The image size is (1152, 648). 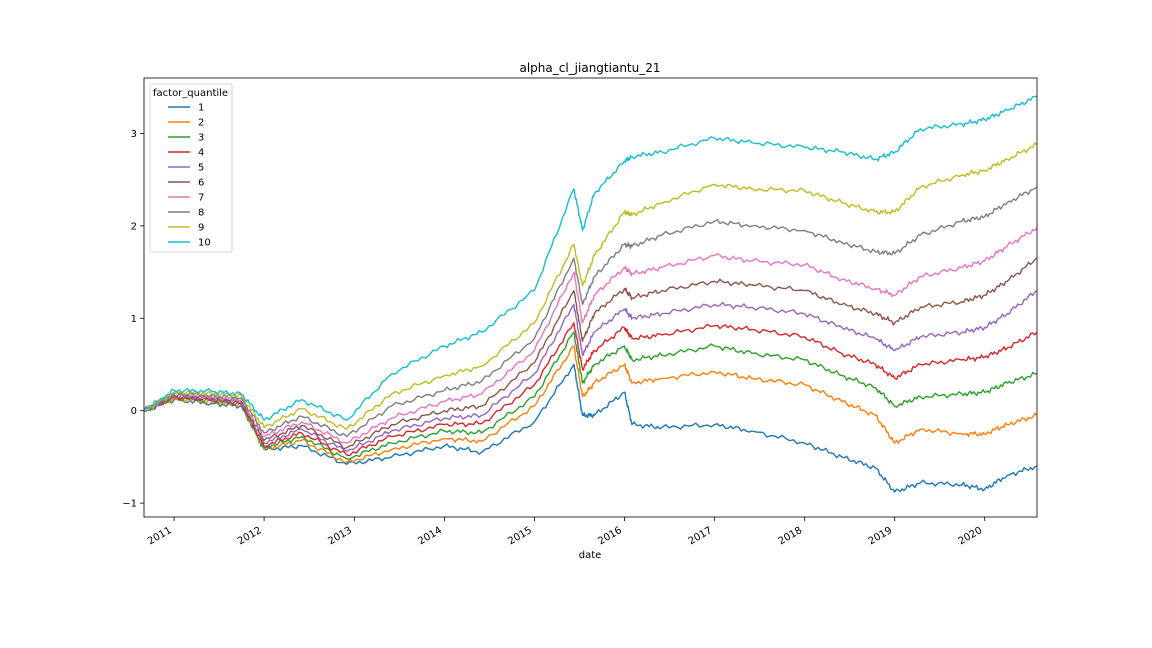 What do you see at coordinates (201, 123) in the screenshot?
I see `legend-label-2: 2` at bounding box center [201, 123].